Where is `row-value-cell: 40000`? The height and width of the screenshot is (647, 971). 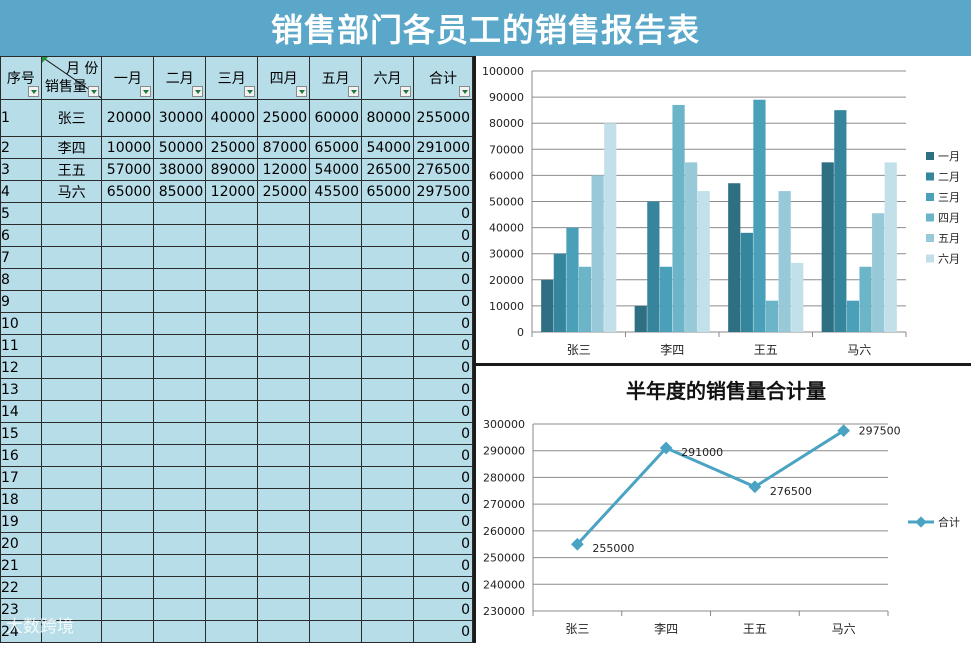 row-value-cell: 40000 is located at coordinates (232, 118).